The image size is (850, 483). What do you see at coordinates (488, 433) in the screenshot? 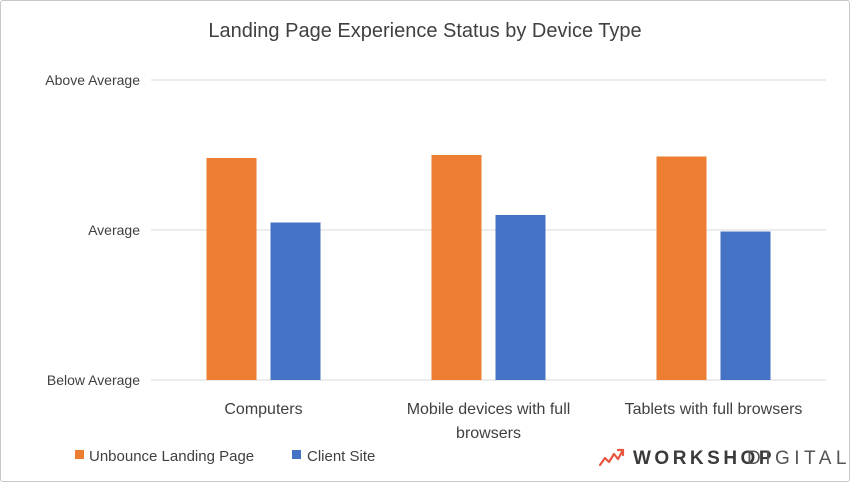
I see `x-tick-label: browsers` at bounding box center [488, 433].